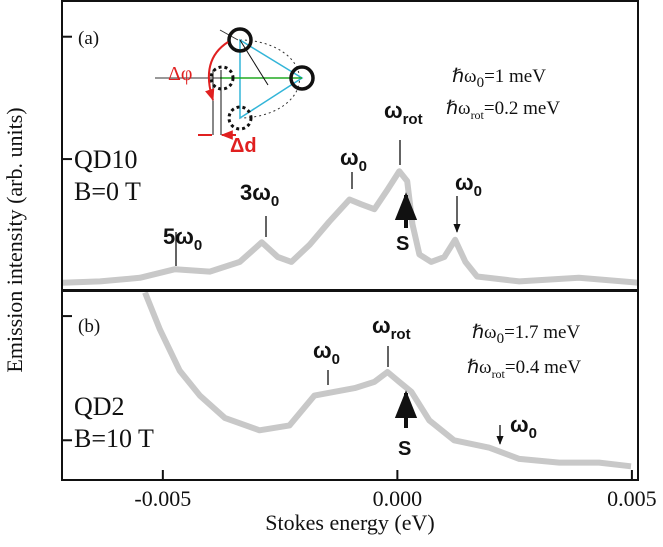 This screenshot has height=547, width=663. What do you see at coordinates (182, 239) in the screenshot?
I see `annotation: 5ω0` at bounding box center [182, 239].